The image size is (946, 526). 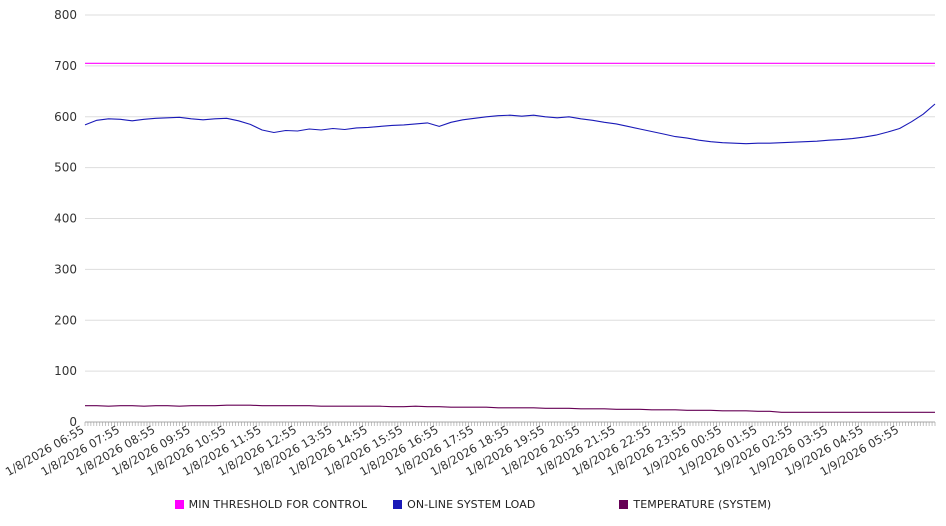 What do you see at coordinates (65, 320) in the screenshot?
I see `y-axis-tick-label: 200` at bounding box center [65, 320].